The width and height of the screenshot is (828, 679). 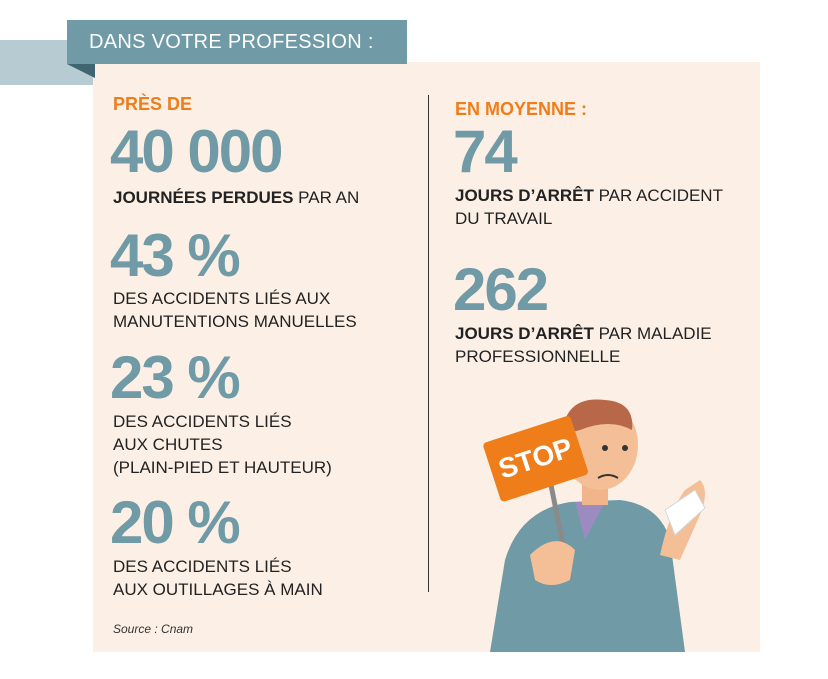 I want to click on figure: 40 000, so click(x=197, y=151).